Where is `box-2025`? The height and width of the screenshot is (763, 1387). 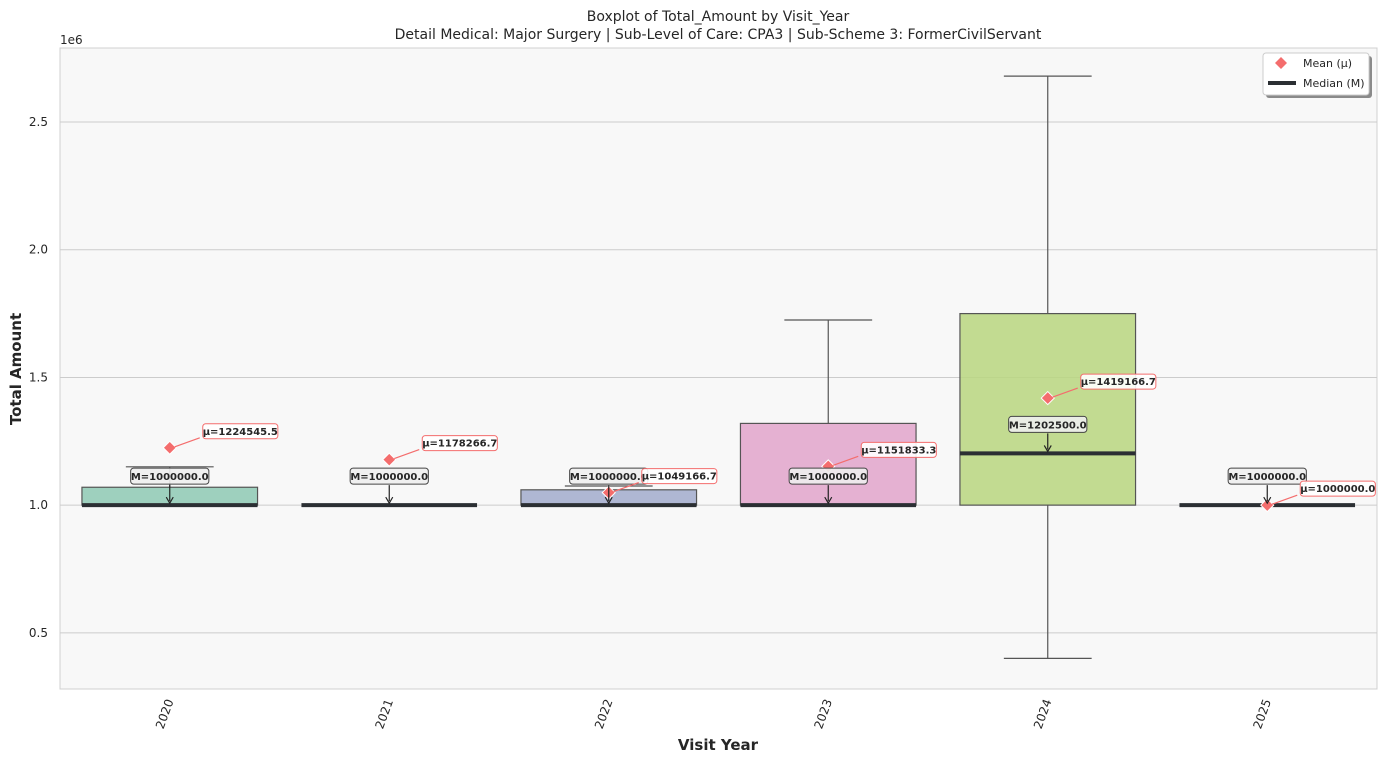 box-2025 is located at coordinates (1267, 505).